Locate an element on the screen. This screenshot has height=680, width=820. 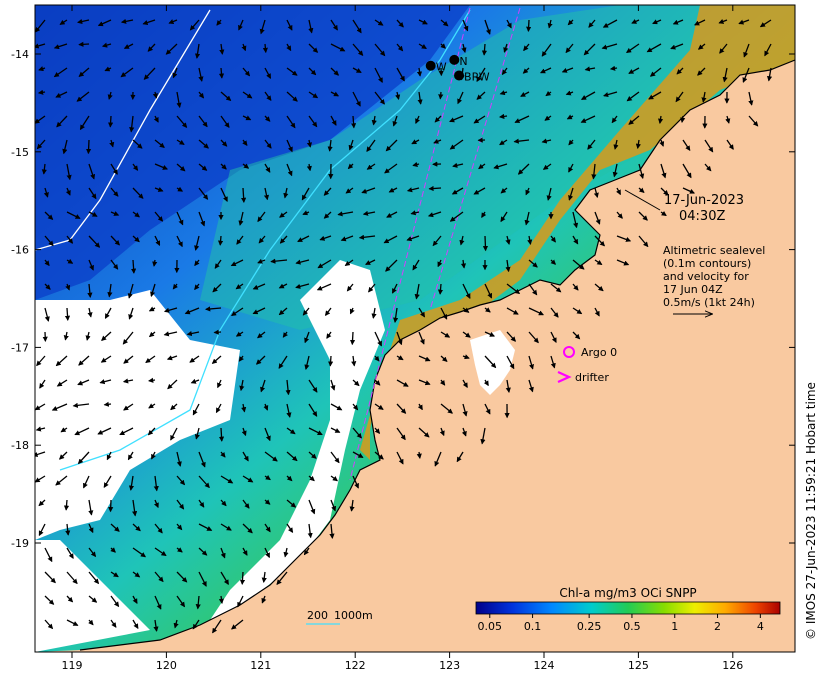
x-tick-label: 125 is located at coordinates (638, 665).